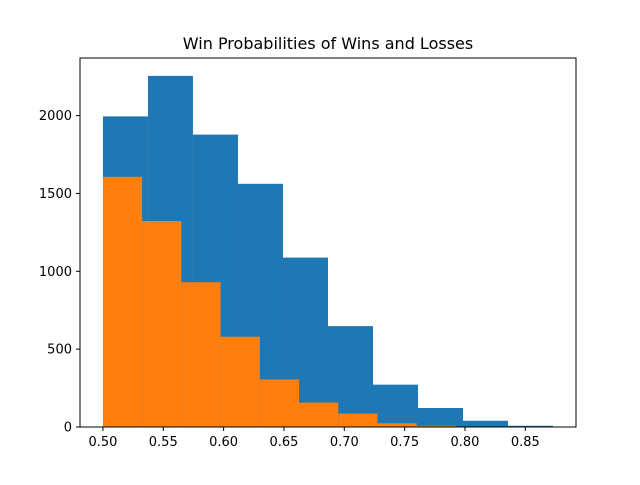  What do you see at coordinates (404, 442) in the screenshot?
I see `x-tick-label: 0.75` at bounding box center [404, 442].